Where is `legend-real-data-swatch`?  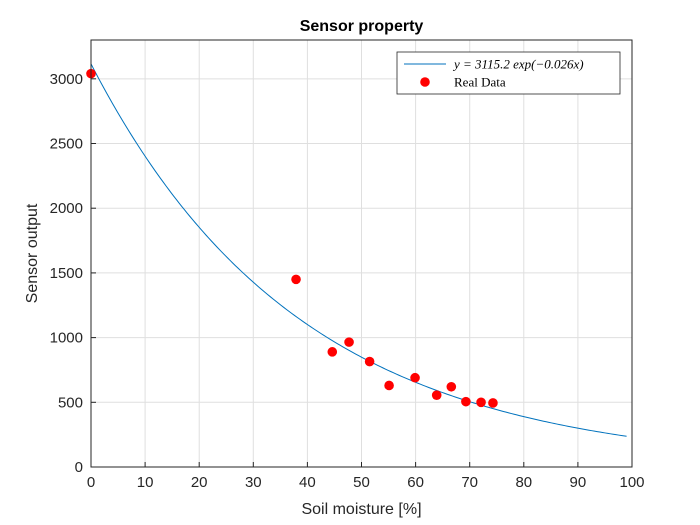 legend-real-data-swatch is located at coordinates (425, 82).